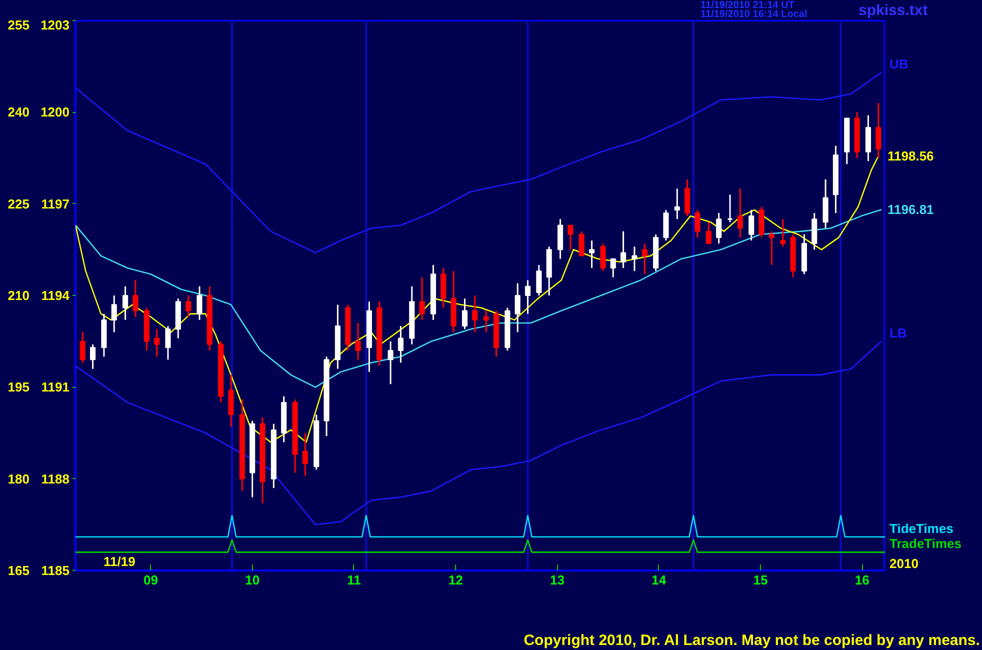 Image resolution: width=982 pixels, height=650 pixels. What do you see at coordinates (120, 561) in the screenshot?
I see `annotation: 11/19` at bounding box center [120, 561].